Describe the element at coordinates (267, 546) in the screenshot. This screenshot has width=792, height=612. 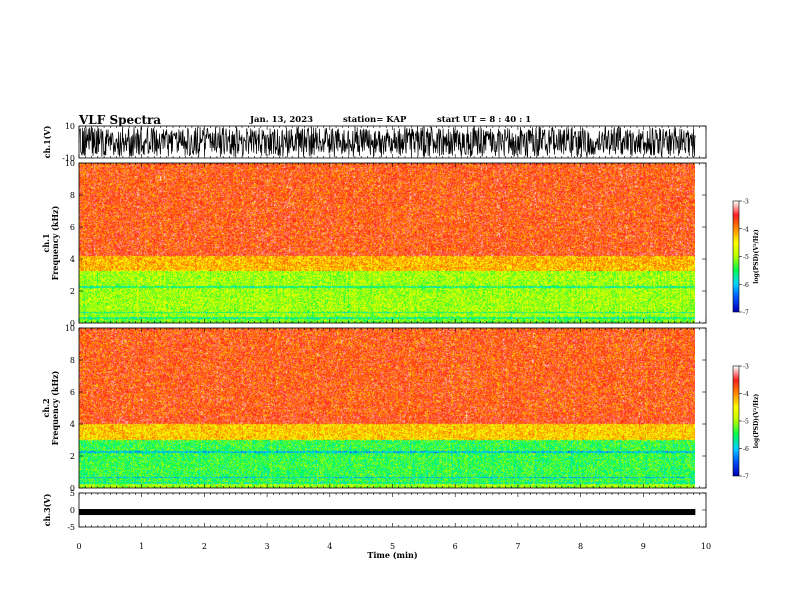
I see `x-tick-label: 3` at that location.